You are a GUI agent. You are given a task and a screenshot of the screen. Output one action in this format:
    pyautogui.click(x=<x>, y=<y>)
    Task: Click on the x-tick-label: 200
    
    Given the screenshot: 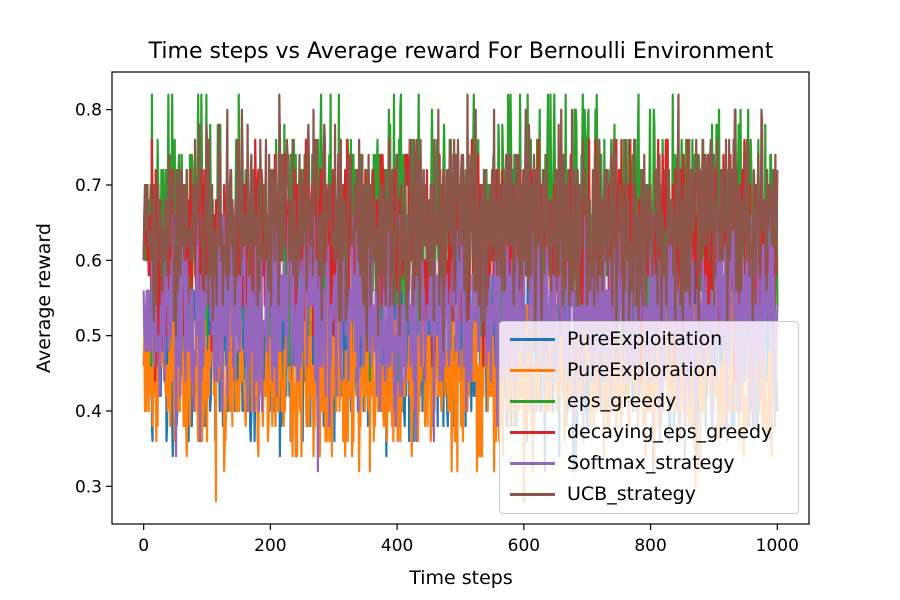 What is the action you would take?
    pyautogui.click(x=270, y=546)
    